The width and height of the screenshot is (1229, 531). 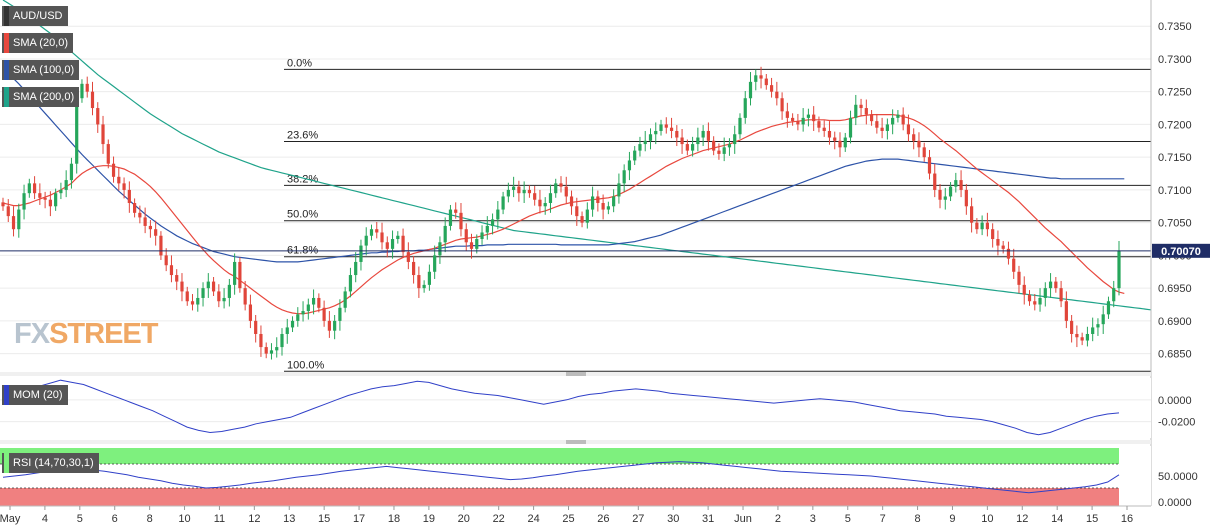 What do you see at coordinates (41, 97) in the screenshot?
I see `legend-sma200: SMA (200,0)` at bounding box center [41, 97].